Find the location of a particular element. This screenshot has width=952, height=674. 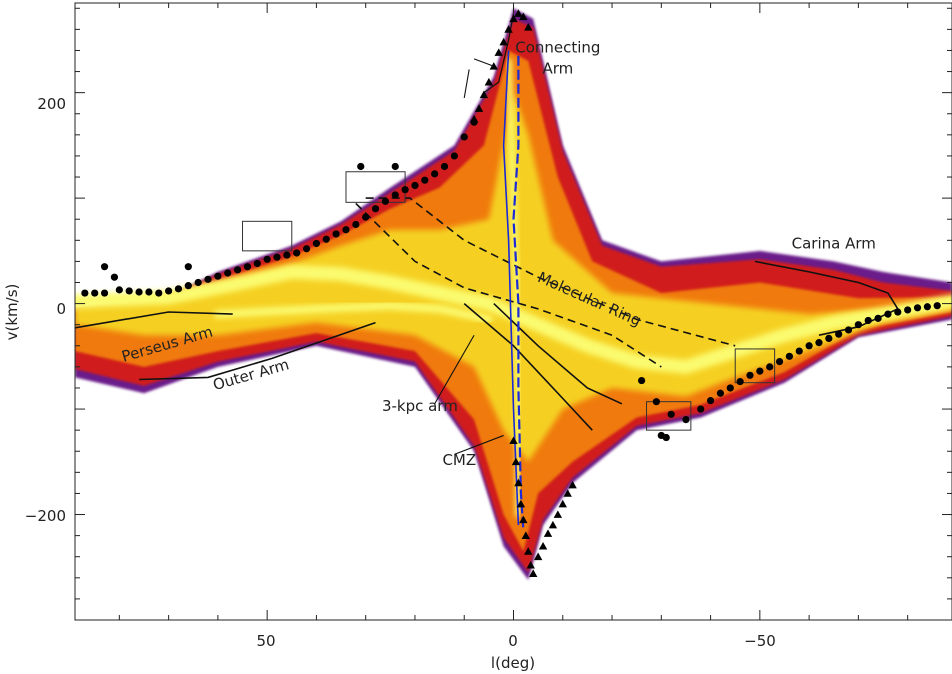

x-tick-label-0: 0 is located at coordinates (513, 641).